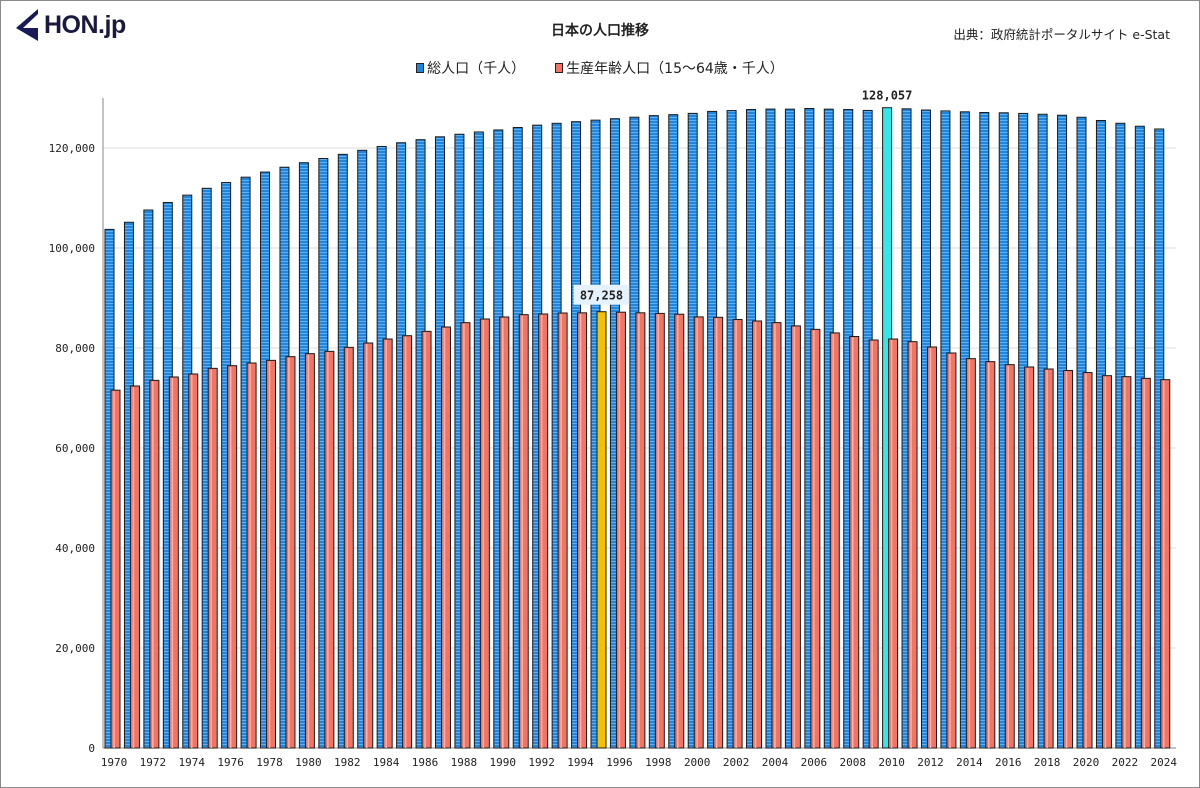 The width and height of the screenshot is (1200, 788). Describe the element at coordinates (887, 96) in the screenshot. I see `data-label-total-peak: 128,057` at that location.